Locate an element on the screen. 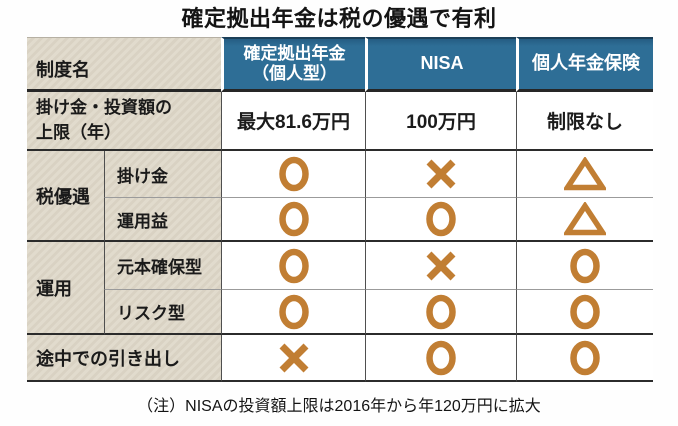 The width and height of the screenshot is (678, 426). cell-risk-dc is located at coordinates (293, 312).